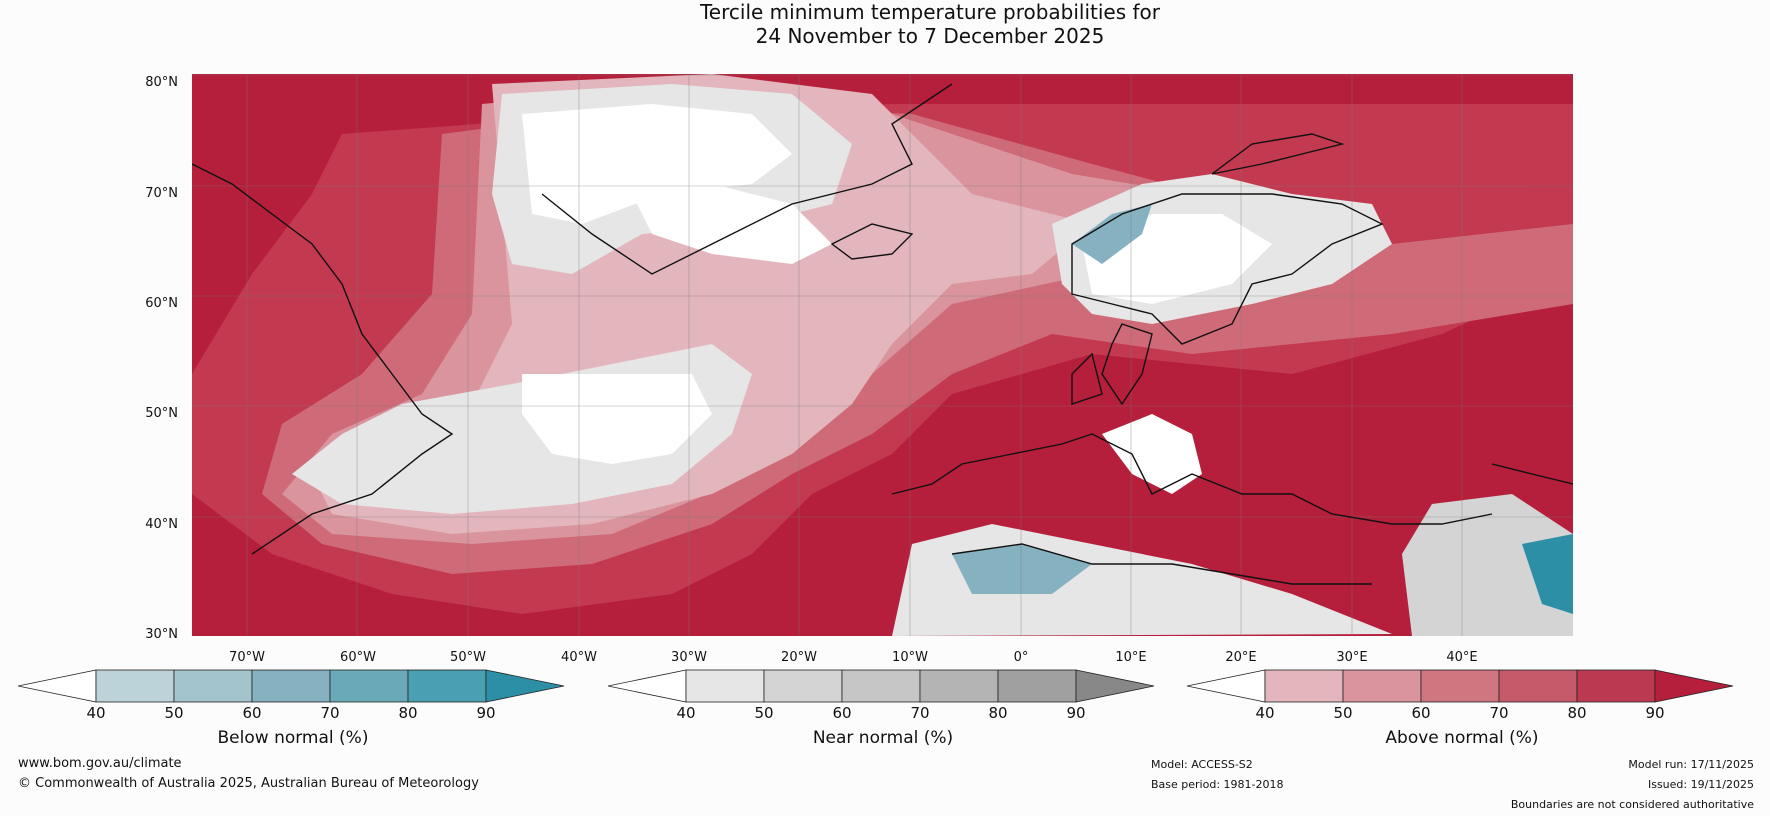 This screenshot has height=816, width=1770. Describe the element at coordinates (330, 713) in the screenshot. I see `below-legend-tick-70: 70` at that location.